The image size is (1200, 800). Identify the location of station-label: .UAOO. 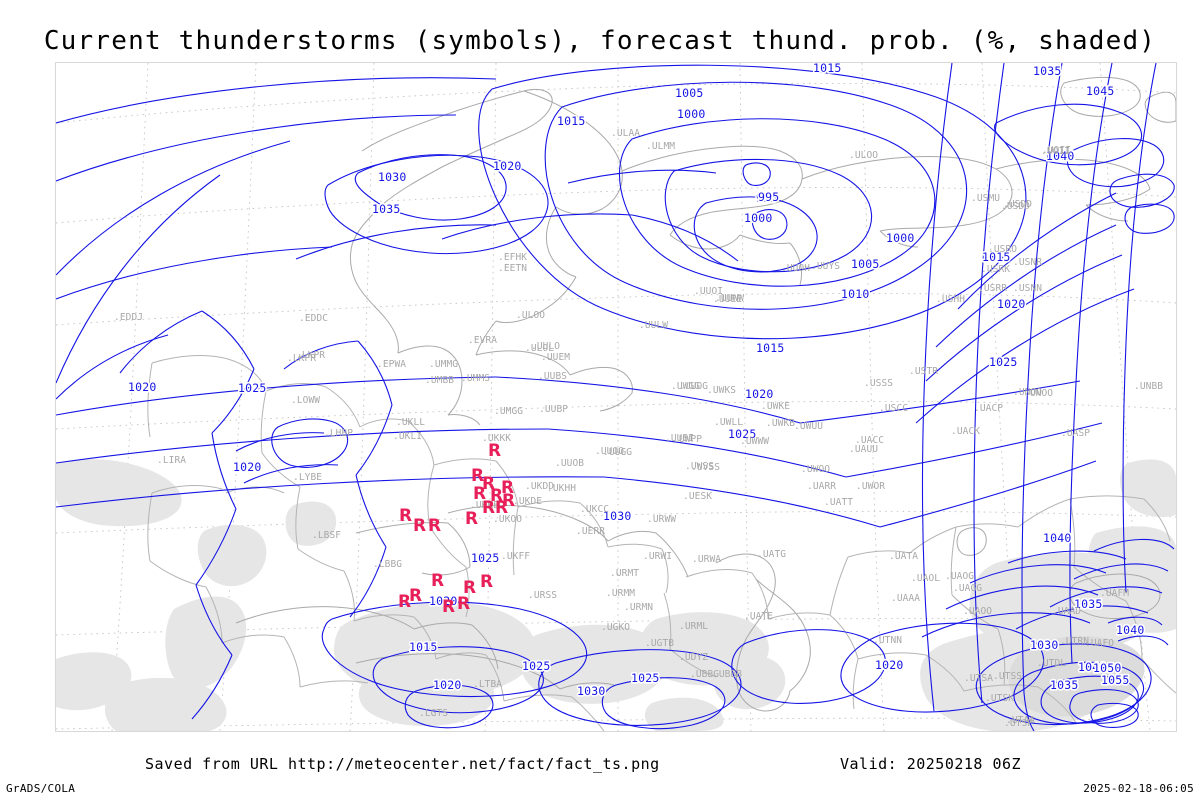
(977, 611).